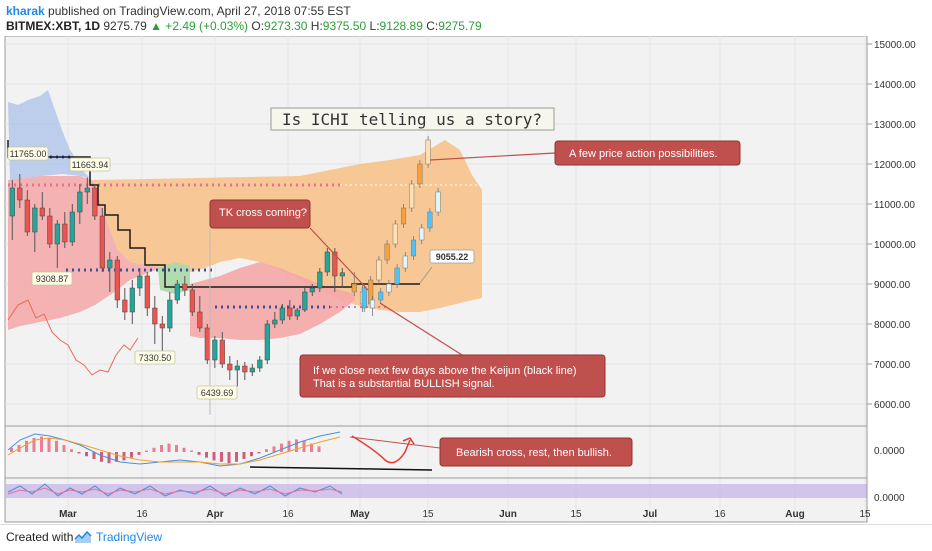  Describe the element at coordinates (214, 514) in the screenshot. I see `x-tick-label: Apr` at that location.